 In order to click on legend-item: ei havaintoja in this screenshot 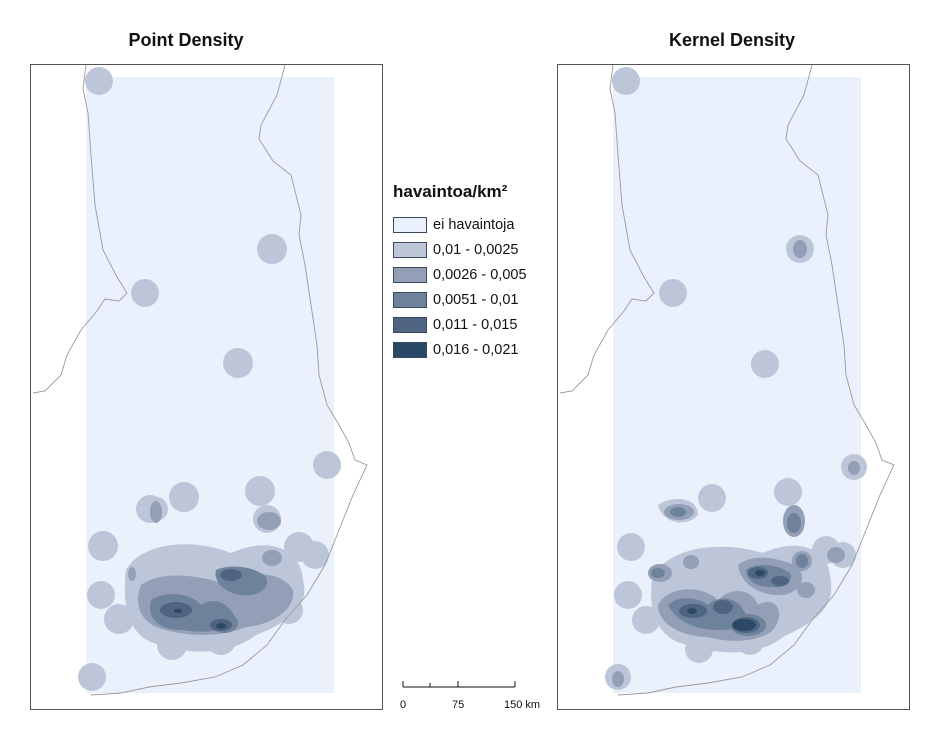, I will do `click(460, 224)`.